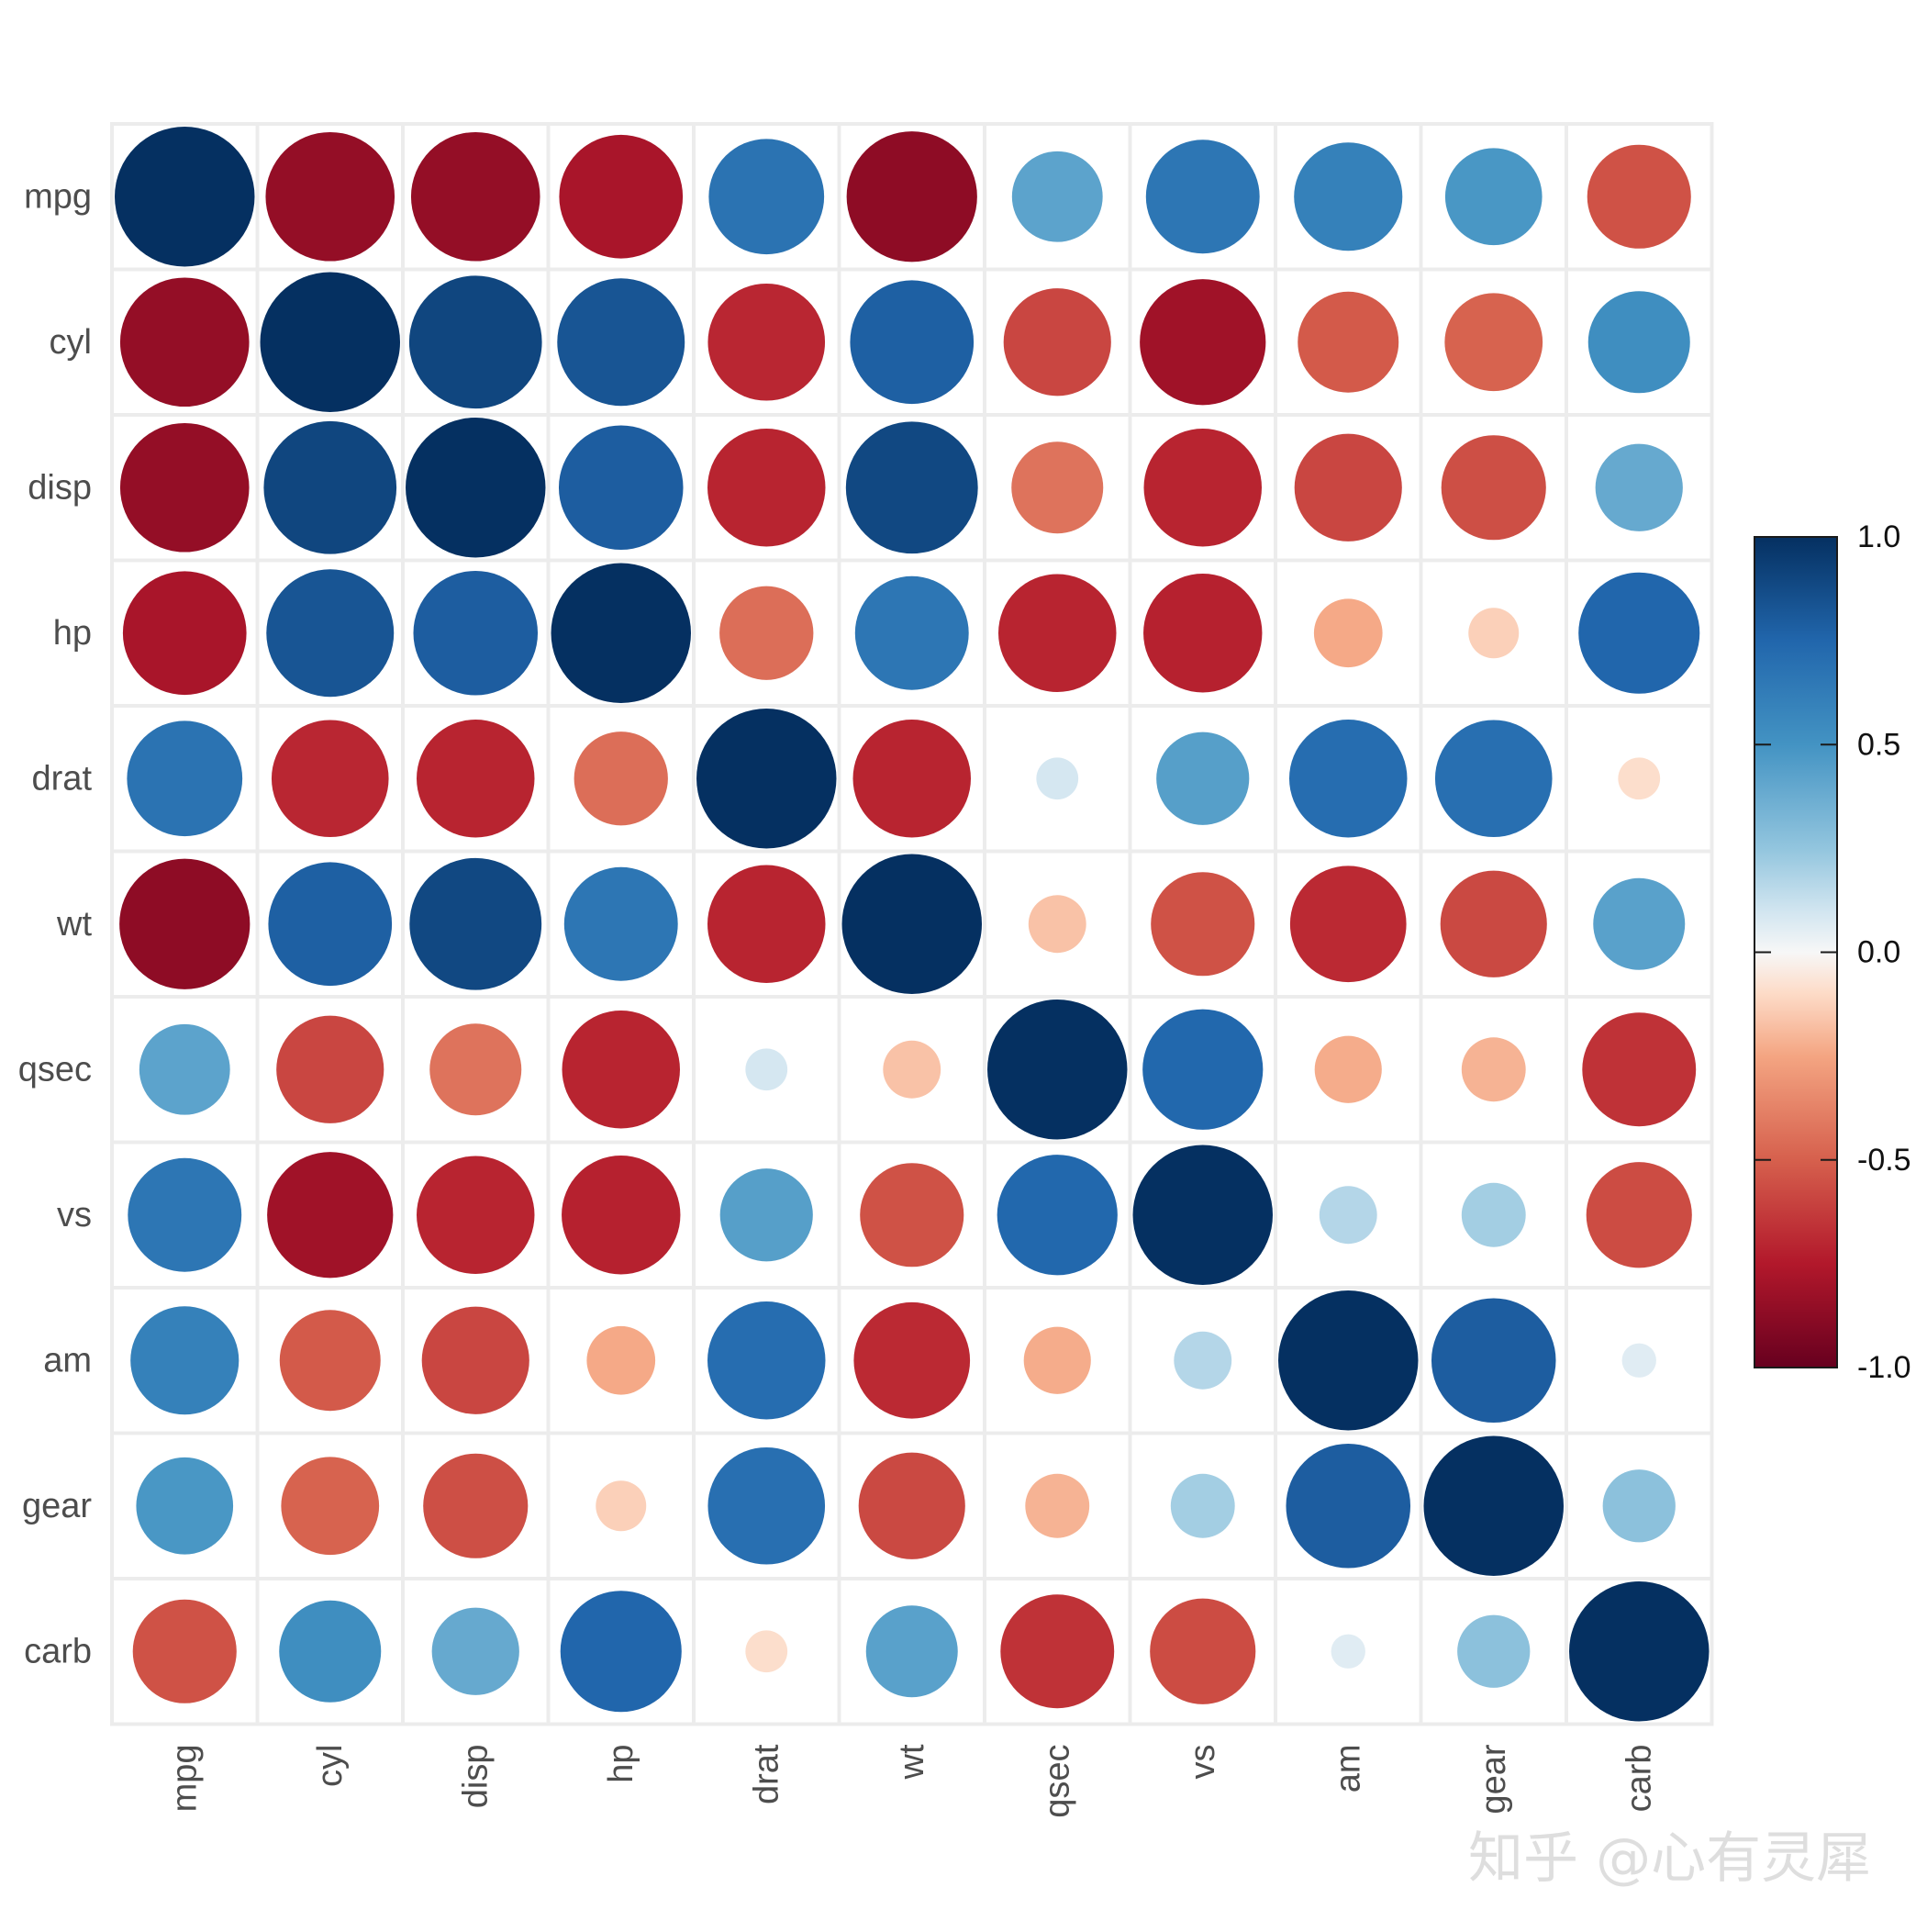 Image resolution: width=1927 pixels, height=1932 pixels. I want to click on legend-tick-label: 0.5, so click(1878, 744).